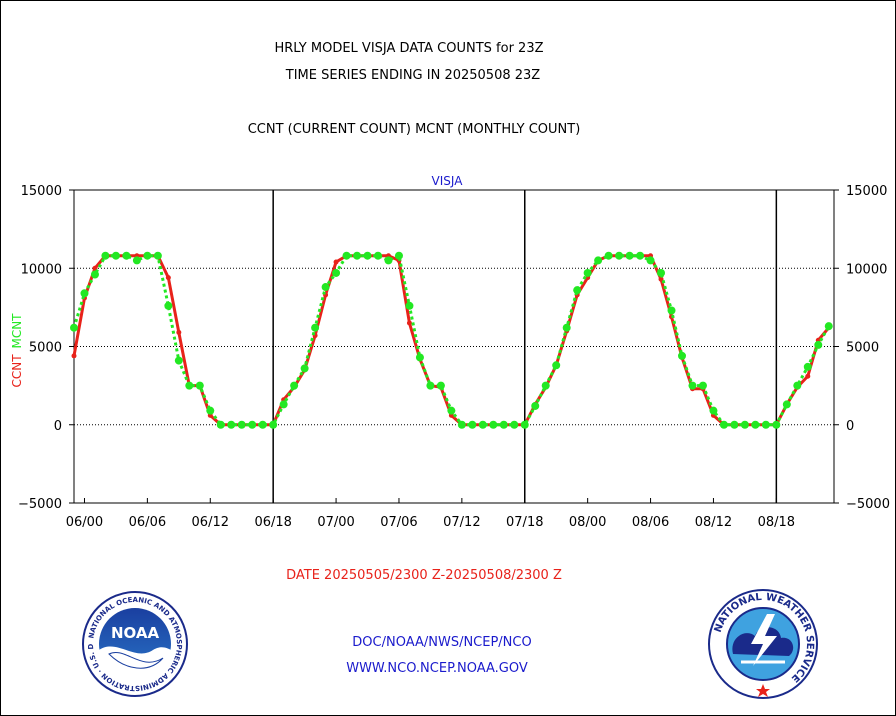 Image resolution: width=896 pixels, height=716 pixels. What do you see at coordinates (650, 522) in the screenshot?
I see `x-tick-label: 08/06` at bounding box center [650, 522].